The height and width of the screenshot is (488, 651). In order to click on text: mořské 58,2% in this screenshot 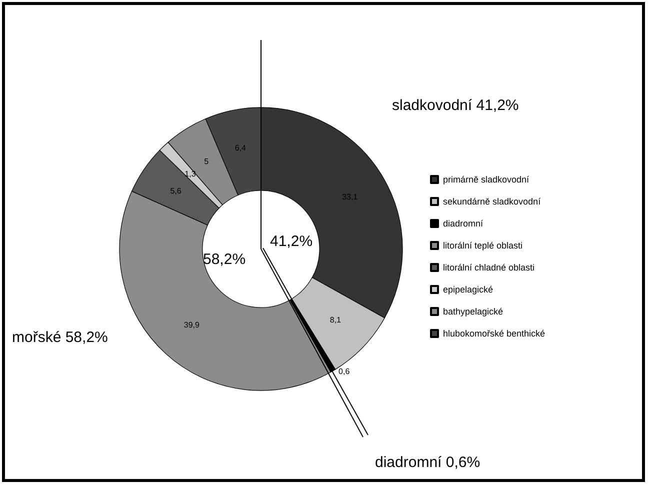, I will do `click(60, 337)`.